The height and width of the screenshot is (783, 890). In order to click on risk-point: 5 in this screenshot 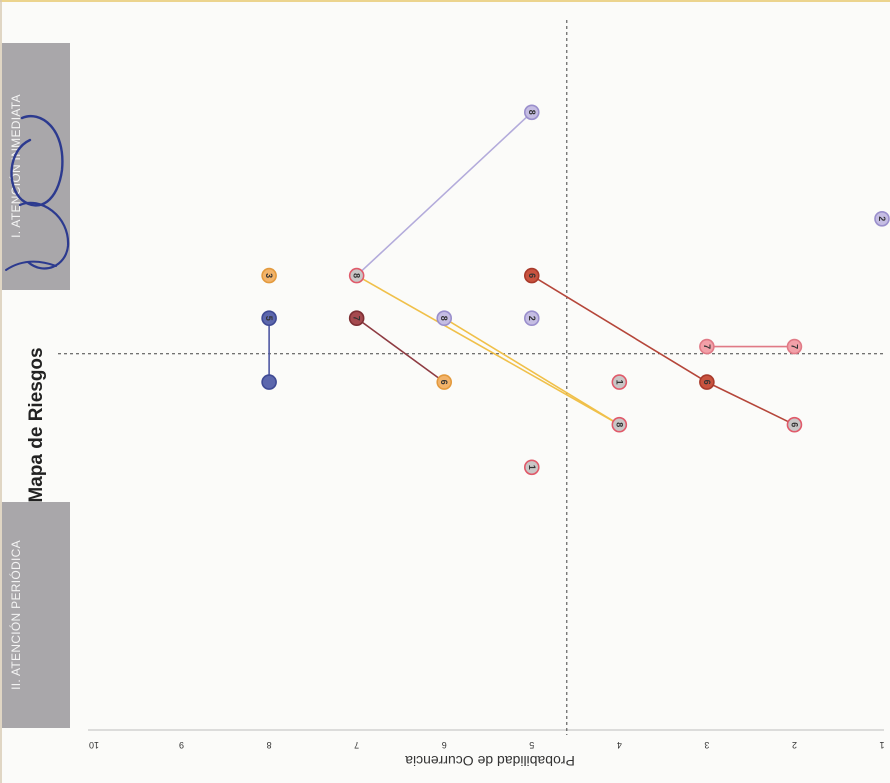, I will do `click(269, 318)`.